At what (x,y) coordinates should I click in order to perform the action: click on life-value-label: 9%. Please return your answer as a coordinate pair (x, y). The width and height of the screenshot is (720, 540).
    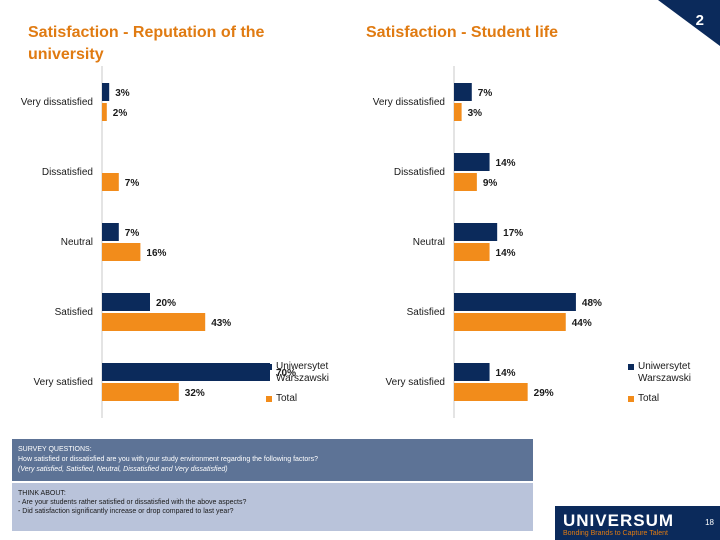
    Looking at the image, I should click on (490, 183).